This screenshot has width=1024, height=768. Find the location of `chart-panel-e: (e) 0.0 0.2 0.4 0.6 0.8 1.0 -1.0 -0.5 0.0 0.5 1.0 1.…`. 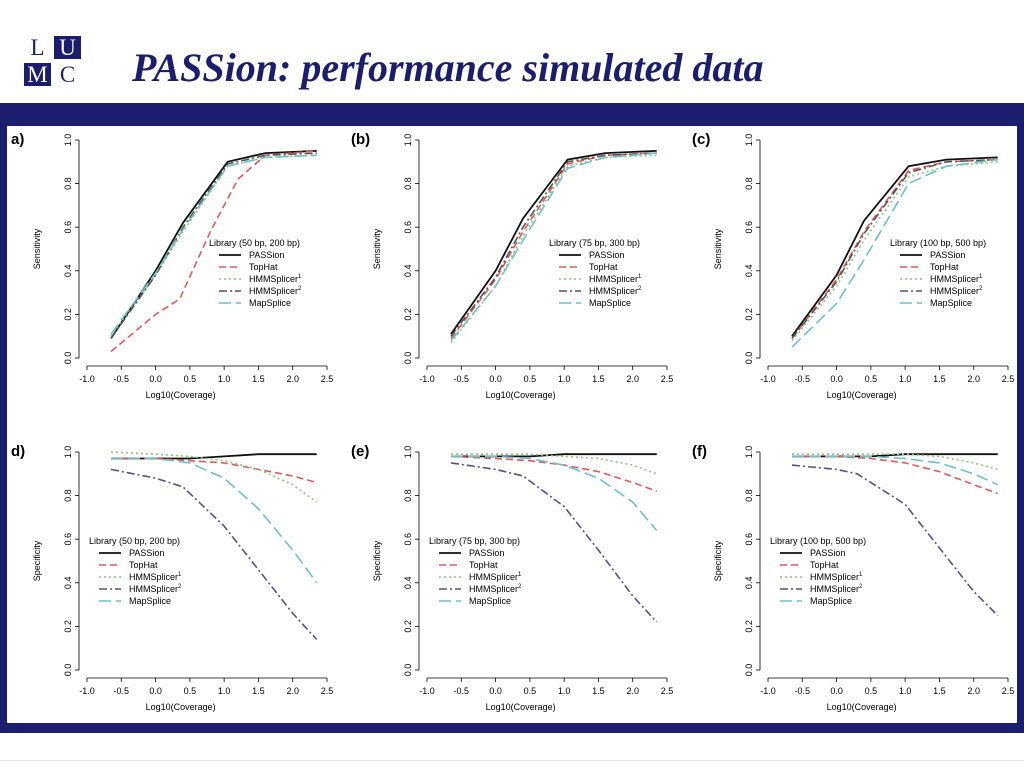

chart-panel-e: (e) 0.0 0.2 0.4 0.6 0.8 1.0 -1.0 -0.5 0.0 0.5 1.0 1.… is located at coordinates (512, 577).